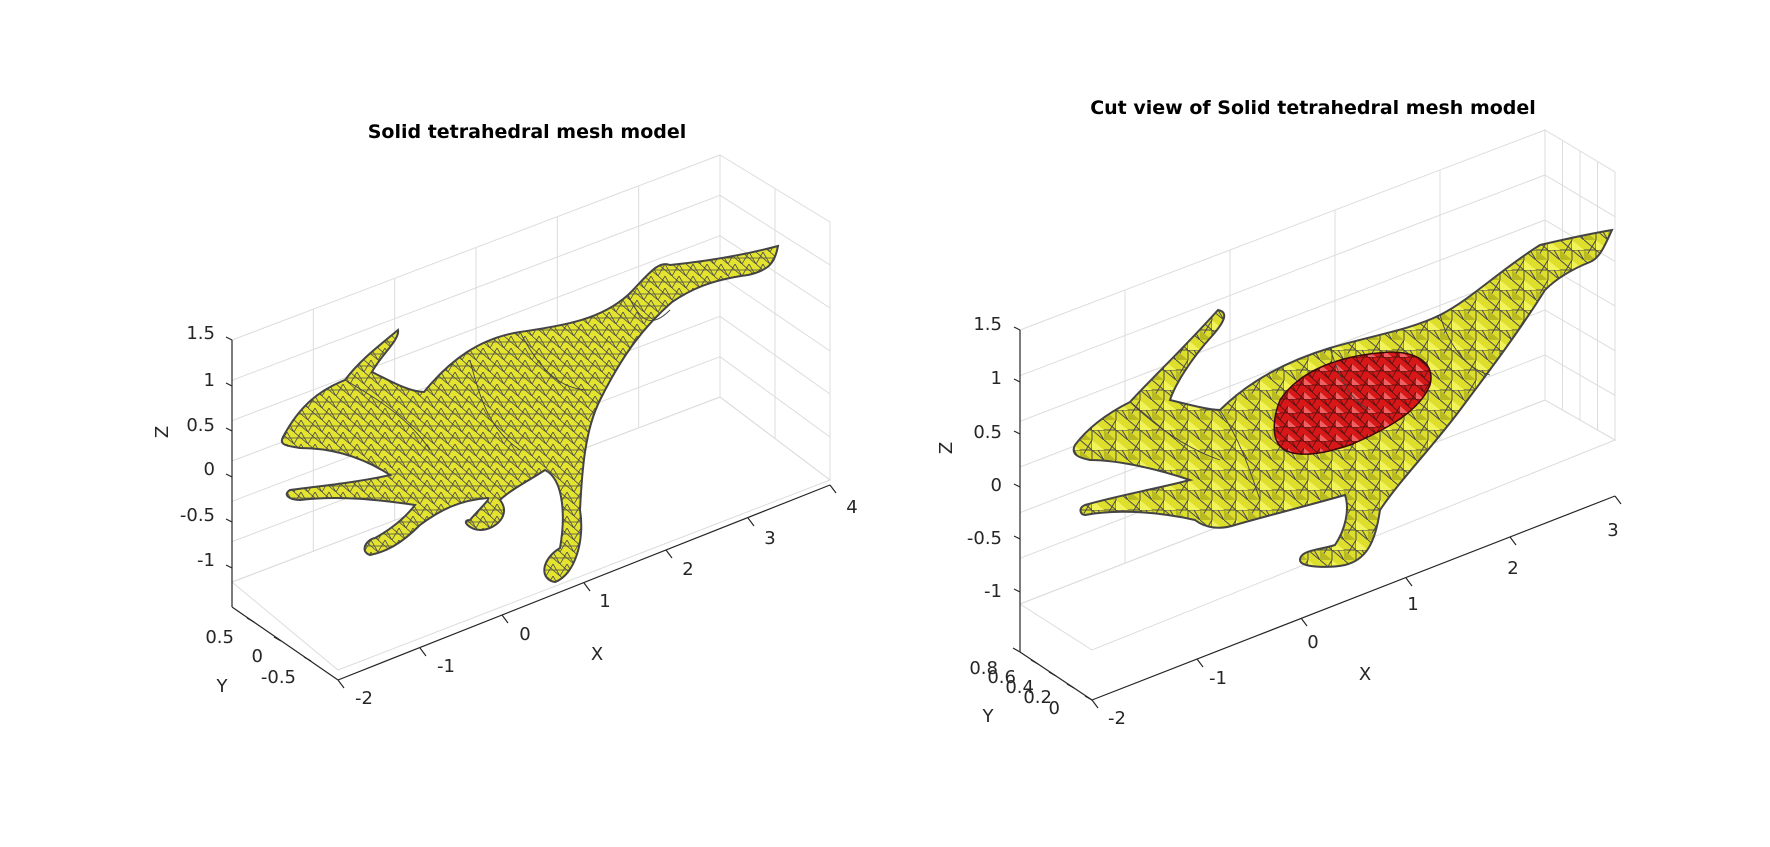 This screenshot has width=1770, height=847. What do you see at coordinates (987, 324) in the screenshot?
I see `right-z-tick-label: 1.5` at bounding box center [987, 324].